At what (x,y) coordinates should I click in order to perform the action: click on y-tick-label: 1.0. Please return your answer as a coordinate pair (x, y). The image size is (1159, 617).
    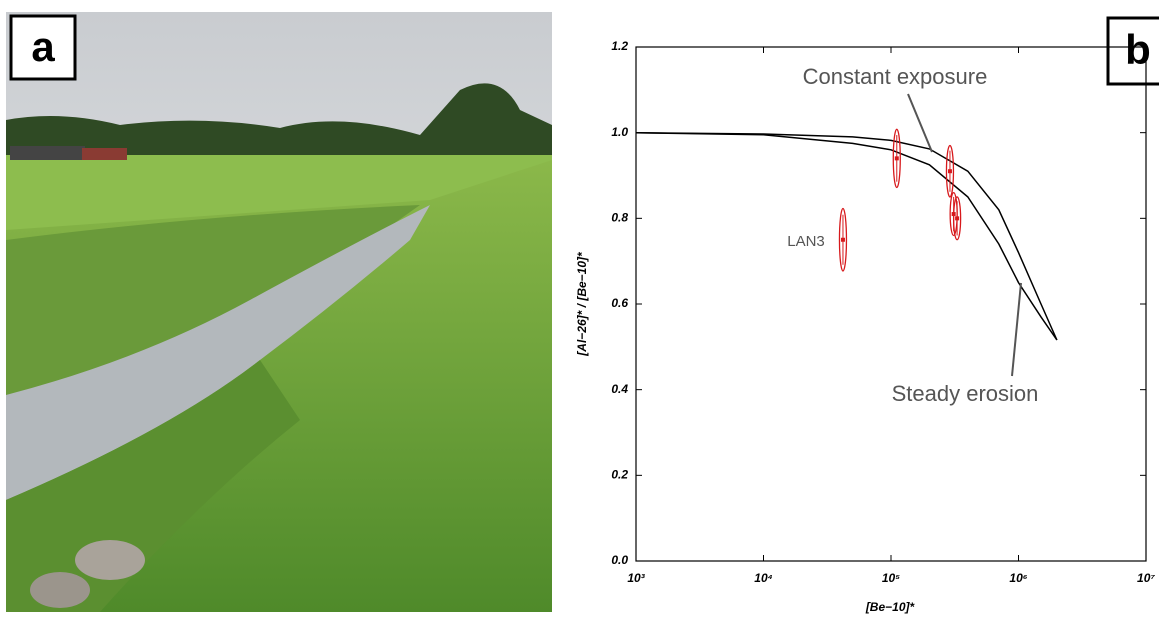
    Looking at the image, I should click on (619, 132).